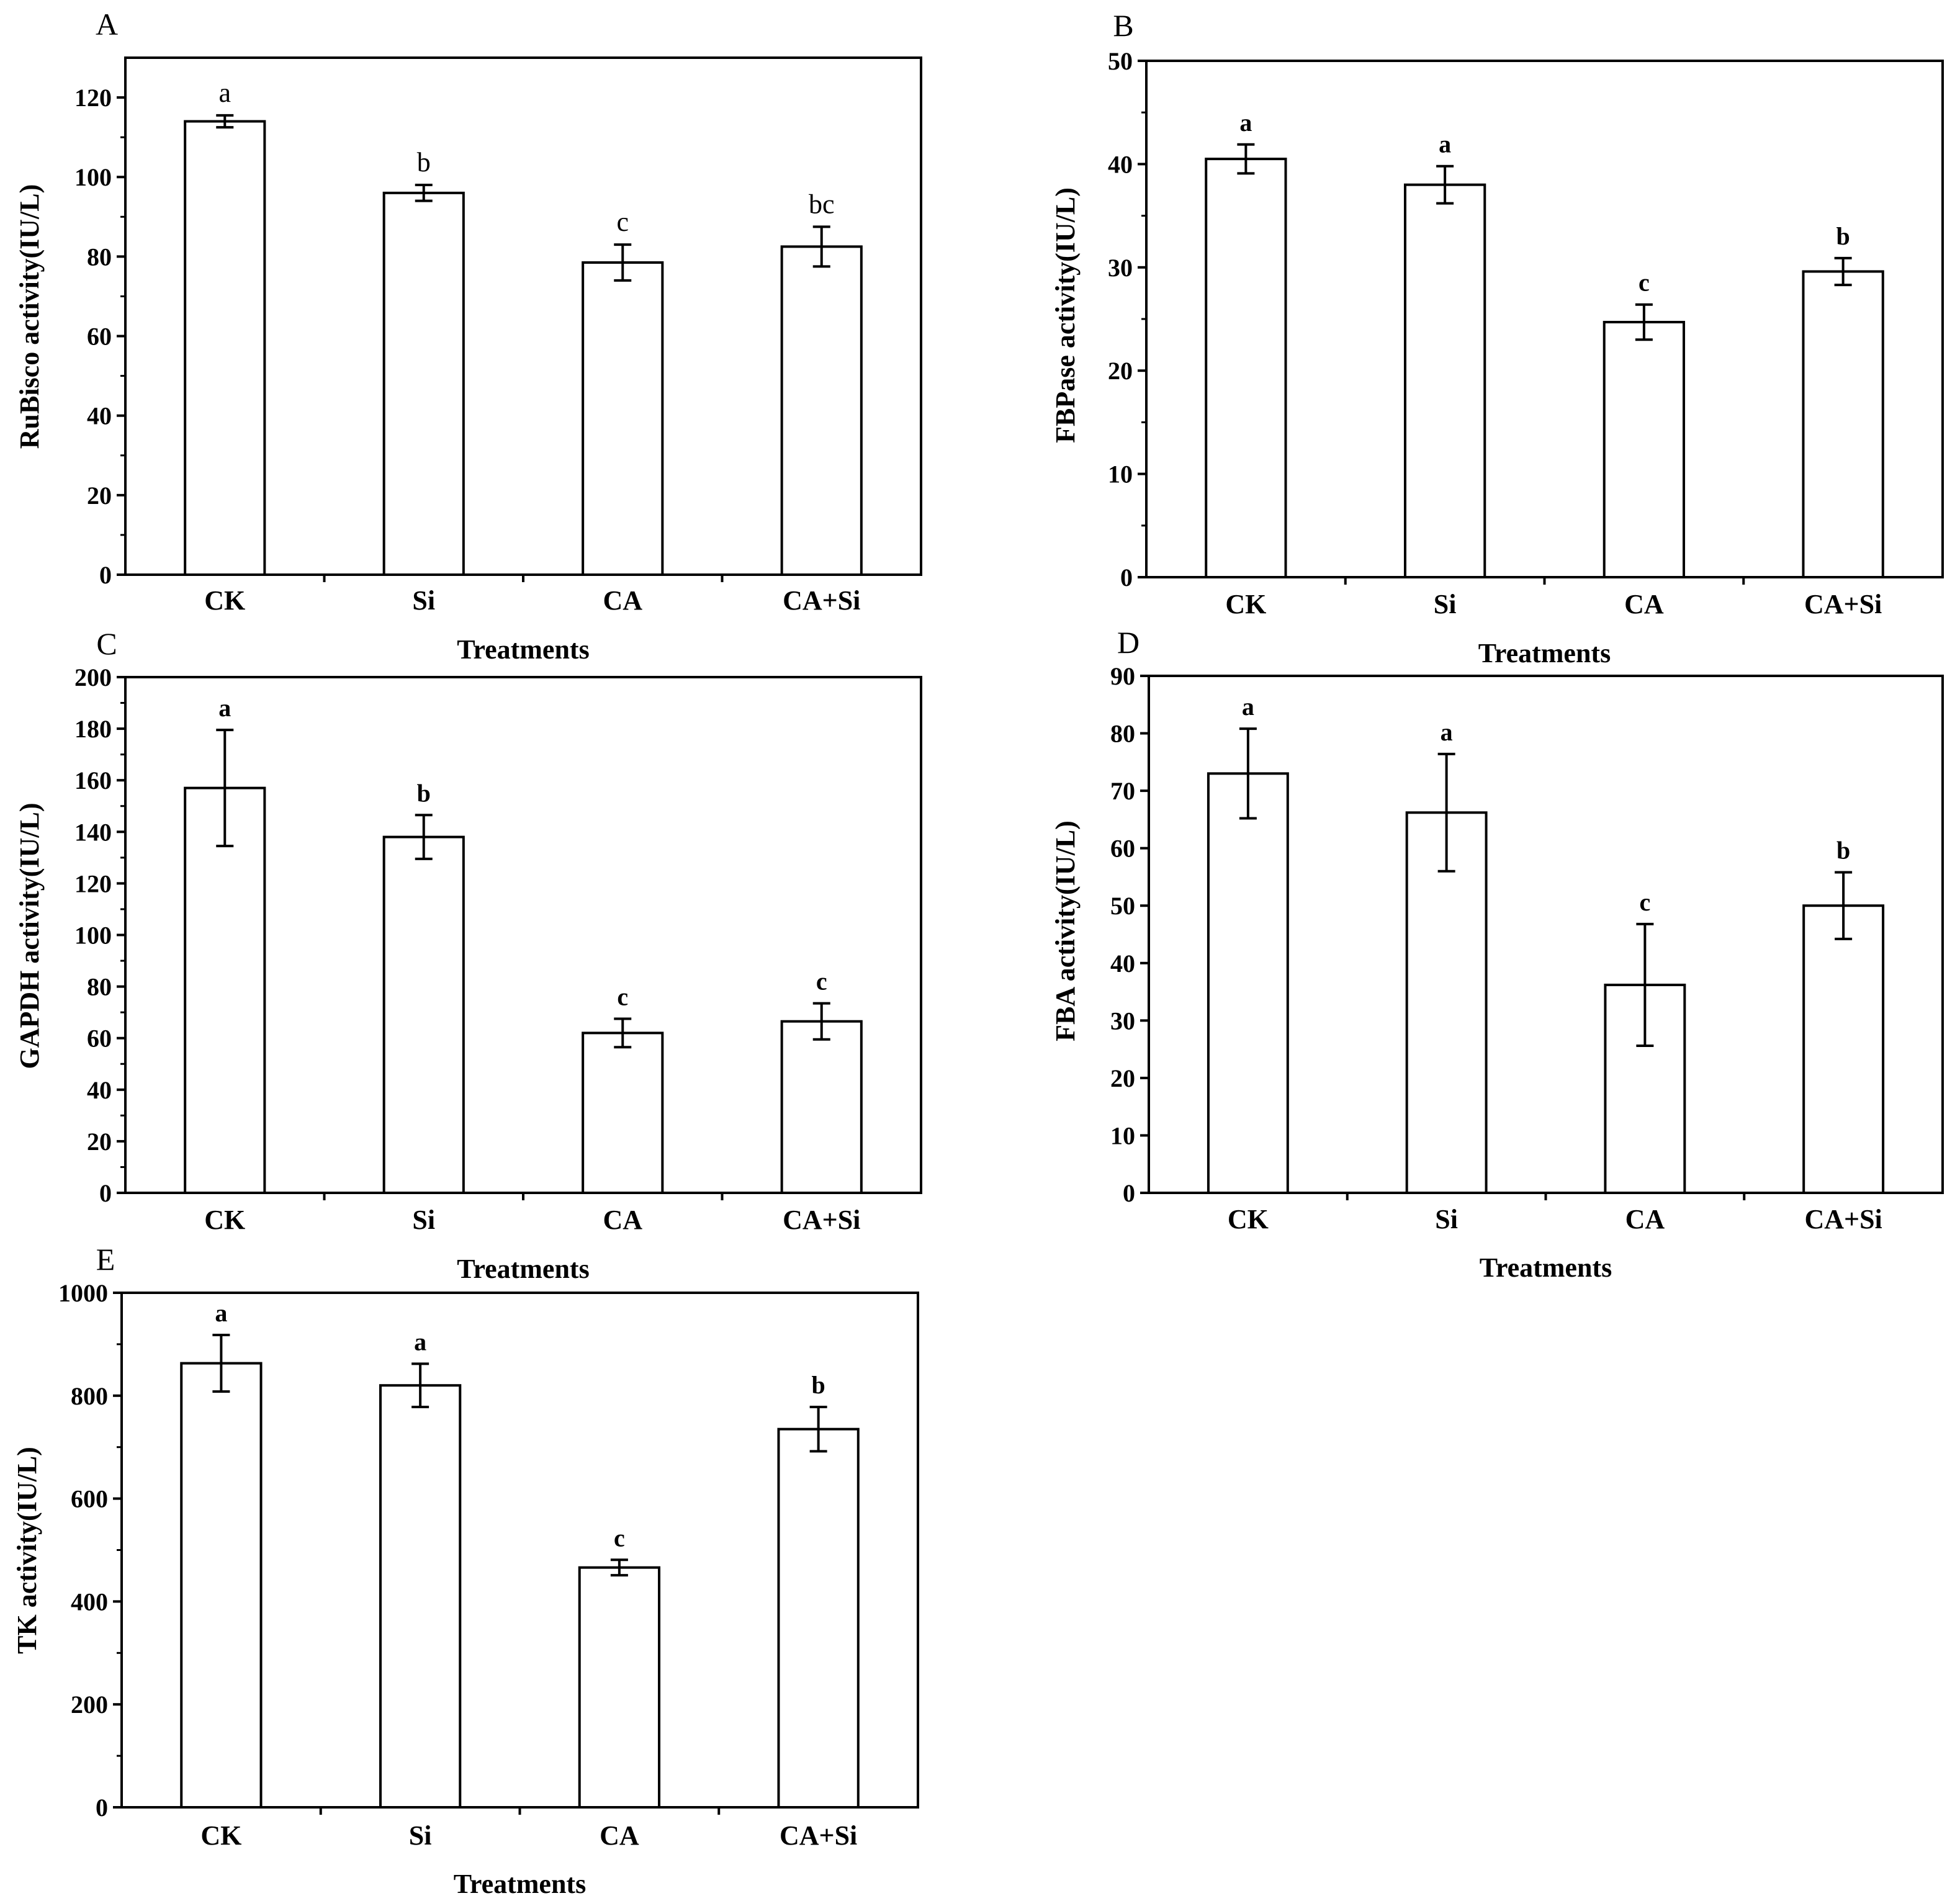 Image resolution: width=1960 pixels, height=1901 pixels. Describe the element at coordinates (93, 780) in the screenshot. I see `y-tick-label: 160` at that location.